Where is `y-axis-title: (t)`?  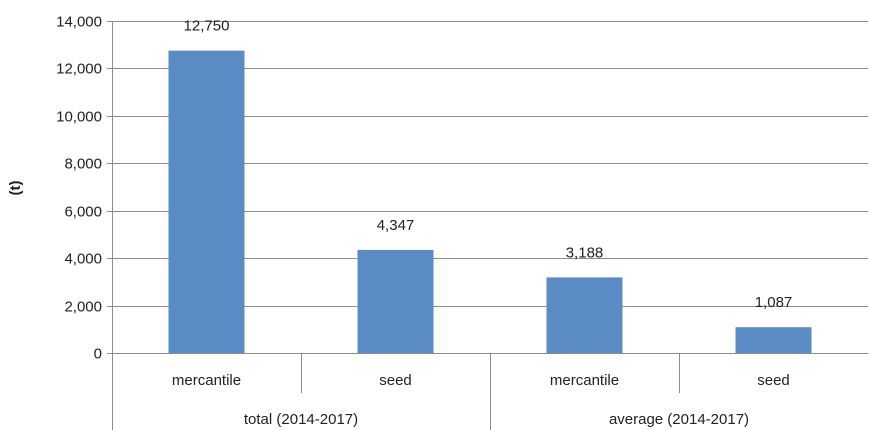
y-axis-title: (t) is located at coordinates (15, 188).